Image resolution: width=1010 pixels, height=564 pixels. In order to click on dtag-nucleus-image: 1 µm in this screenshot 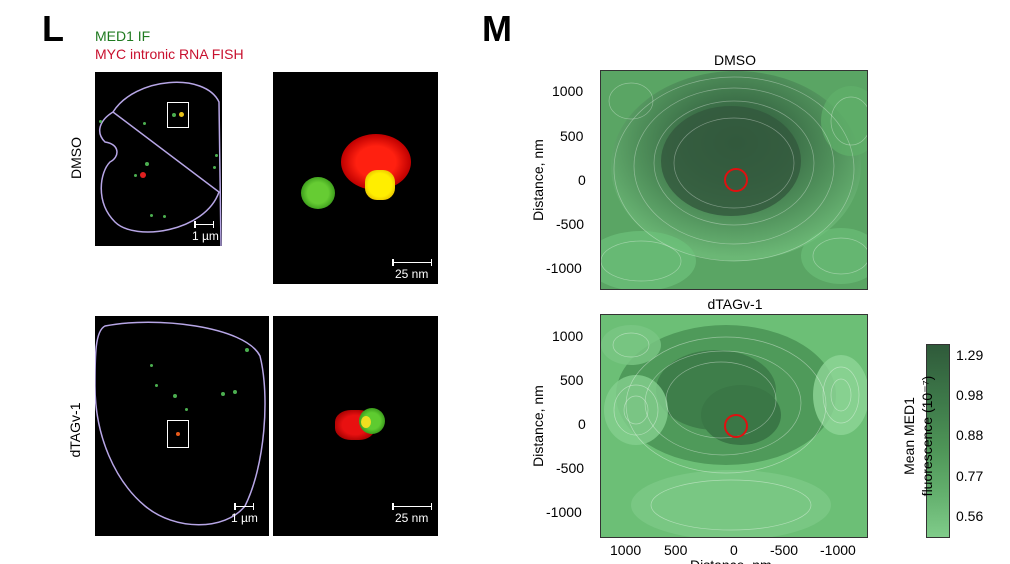, I will do `click(182, 426)`.